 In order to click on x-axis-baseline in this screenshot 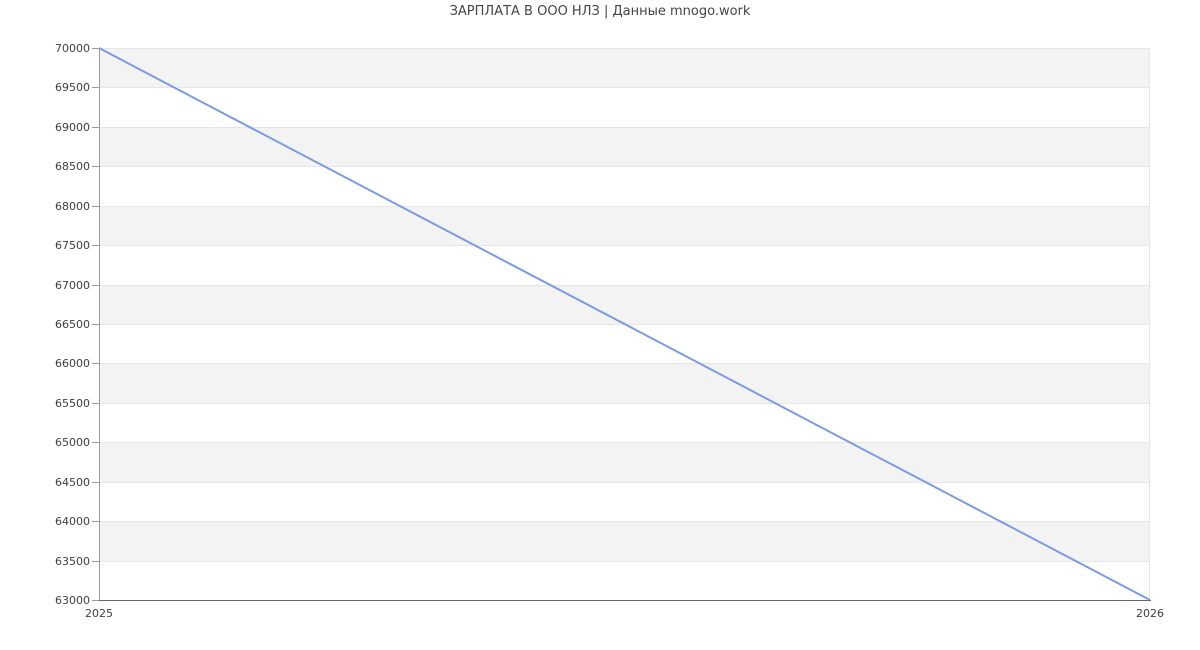, I will do `click(625, 600)`.